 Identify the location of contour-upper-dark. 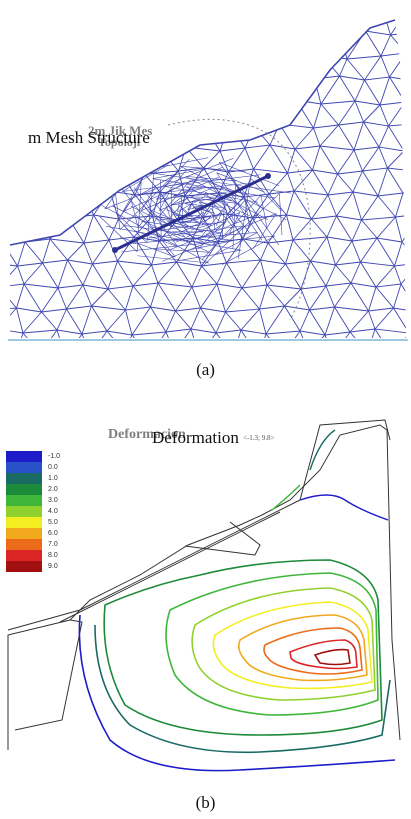
(322, 450).